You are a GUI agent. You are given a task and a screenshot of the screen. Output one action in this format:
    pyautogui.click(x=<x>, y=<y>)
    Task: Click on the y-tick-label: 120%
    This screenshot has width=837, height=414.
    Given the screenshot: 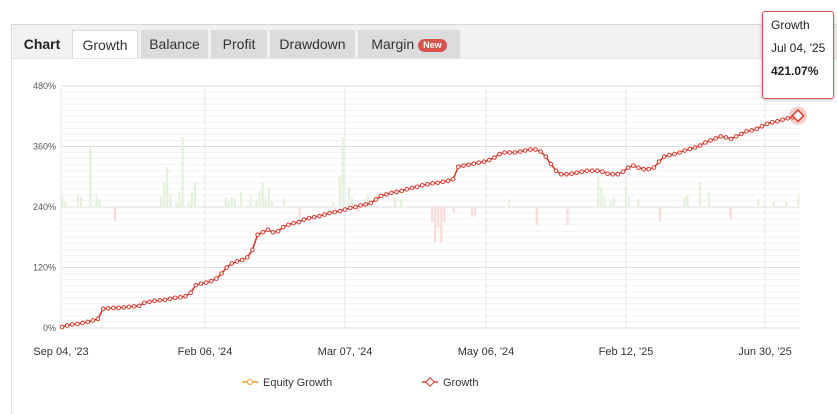 What is the action you would take?
    pyautogui.click(x=44, y=268)
    